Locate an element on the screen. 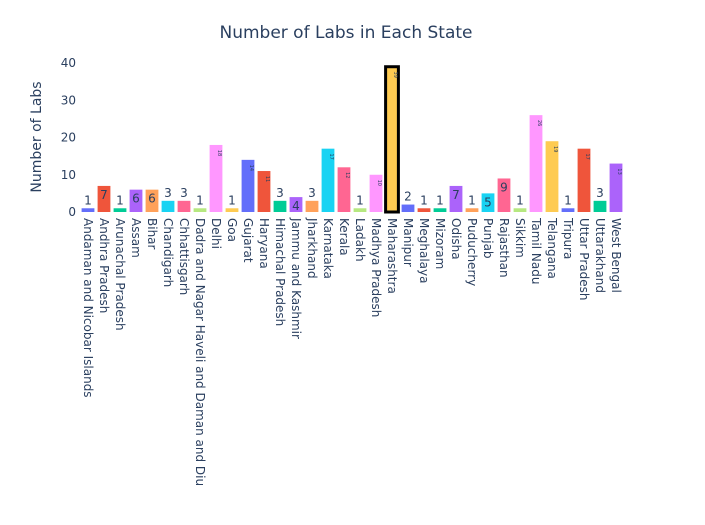 The image size is (705, 525). x-tick-label: Chhattisgarh is located at coordinates (184, 256).